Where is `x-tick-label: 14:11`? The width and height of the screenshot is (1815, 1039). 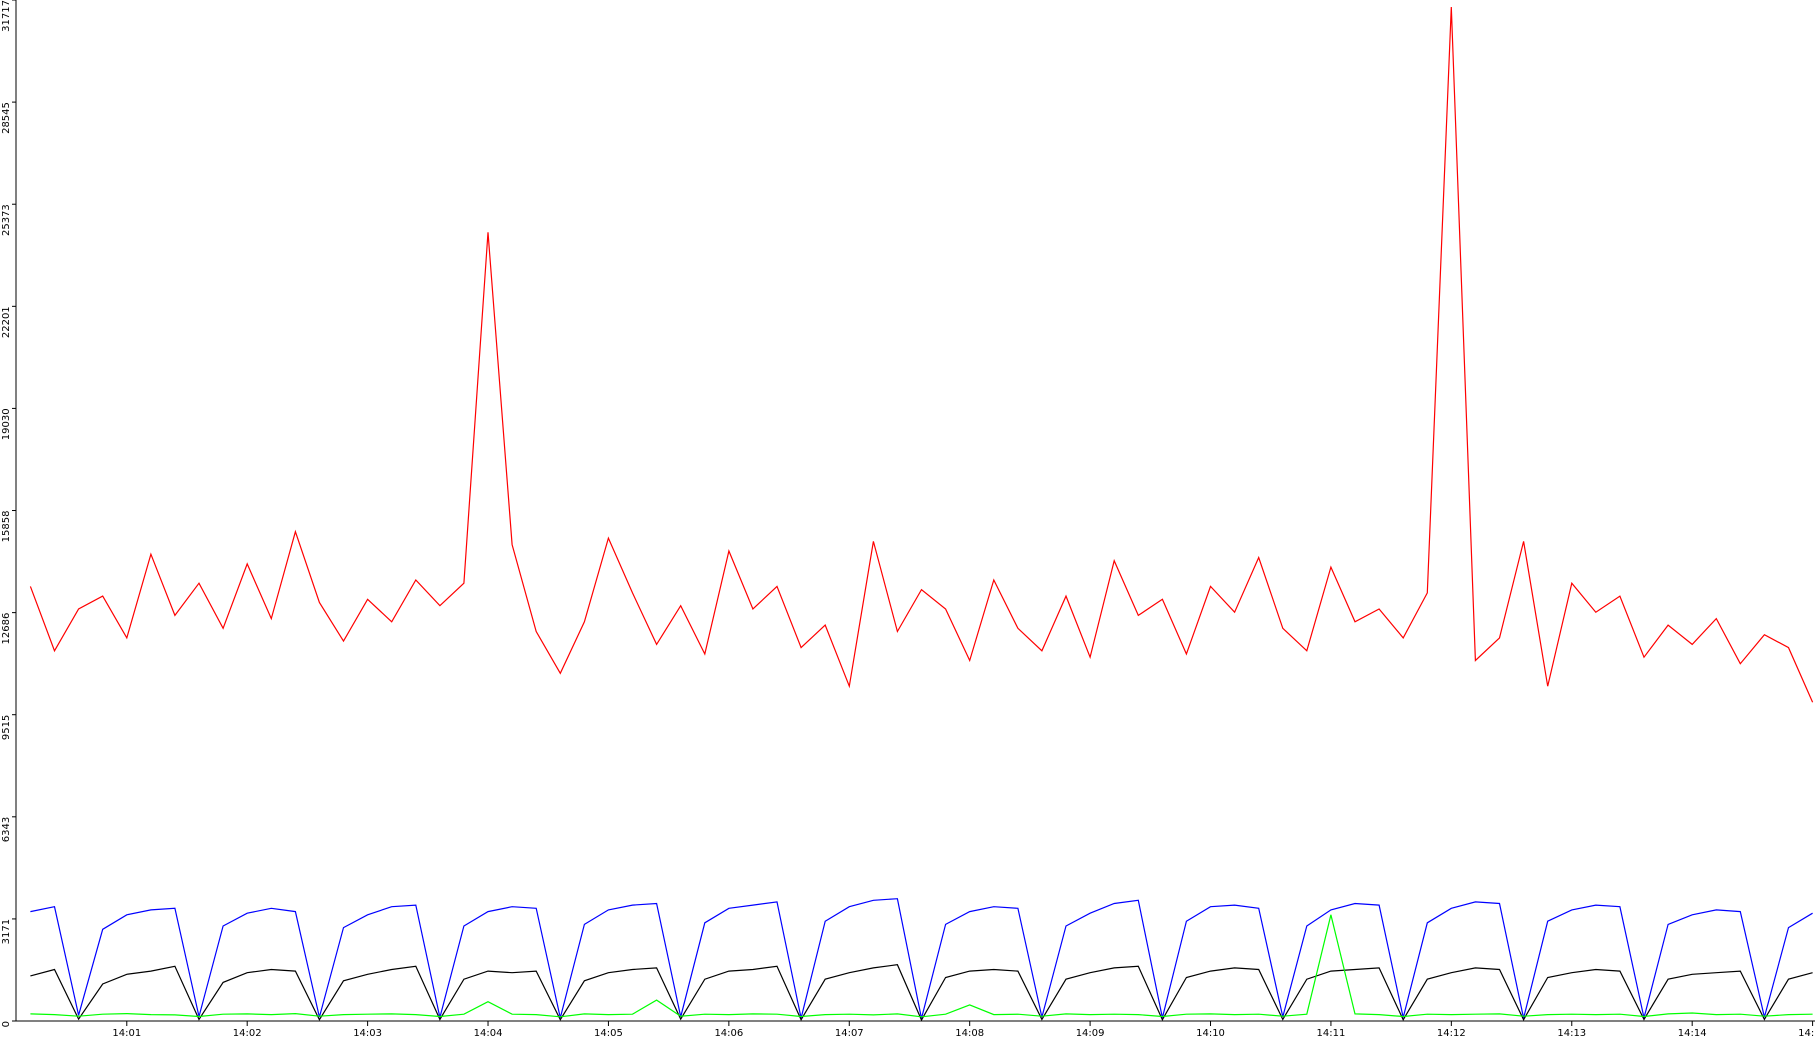 x-tick-label: 14:11 is located at coordinates (1331, 1033).